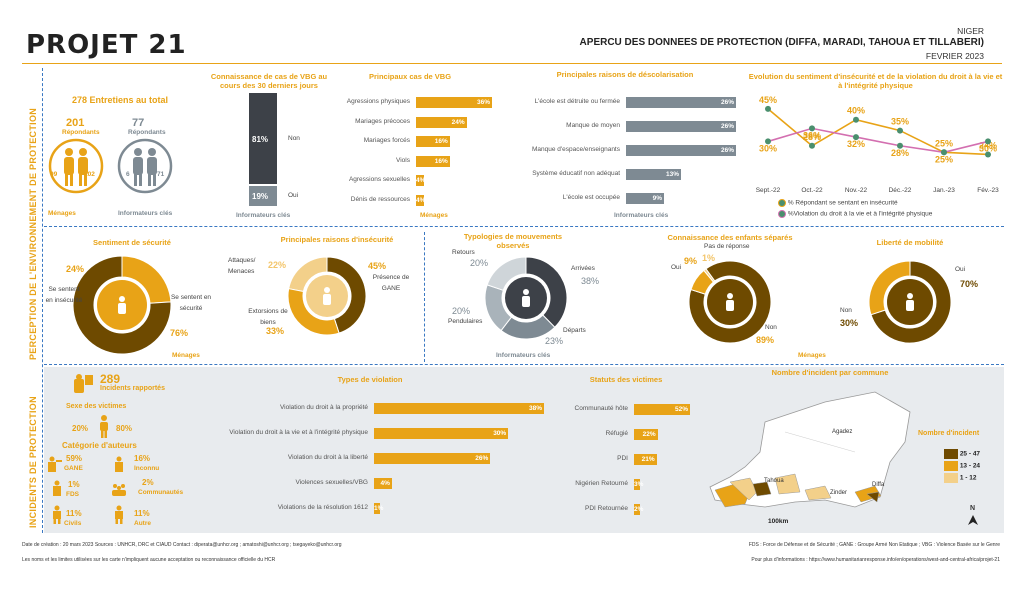 The width and height of the screenshot is (1024, 592). What do you see at coordinates (128, 174) in the screenshot?
I see `ki-female: 6` at bounding box center [128, 174].